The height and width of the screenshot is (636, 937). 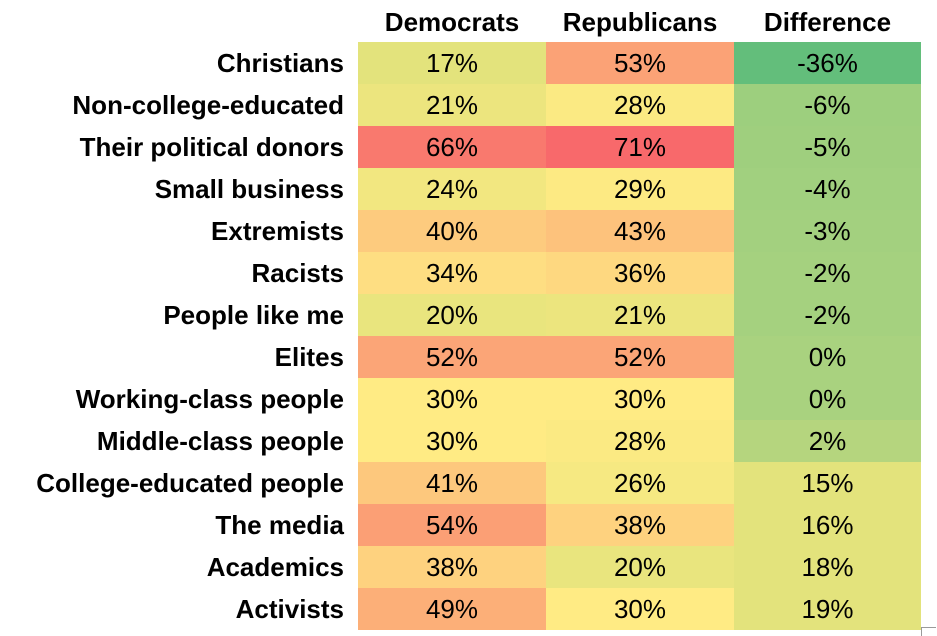 What do you see at coordinates (928, 631) in the screenshot?
I see `resize-handle-icon` at bounding box center [928, 631].